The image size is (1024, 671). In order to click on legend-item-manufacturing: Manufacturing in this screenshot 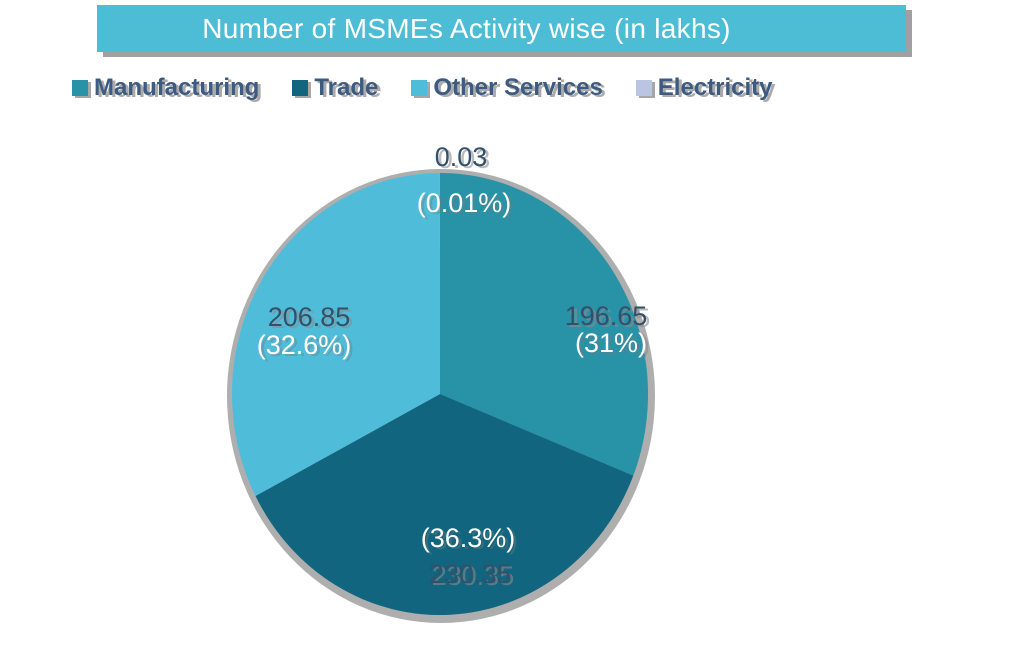, I will do `click(165, 88)`.